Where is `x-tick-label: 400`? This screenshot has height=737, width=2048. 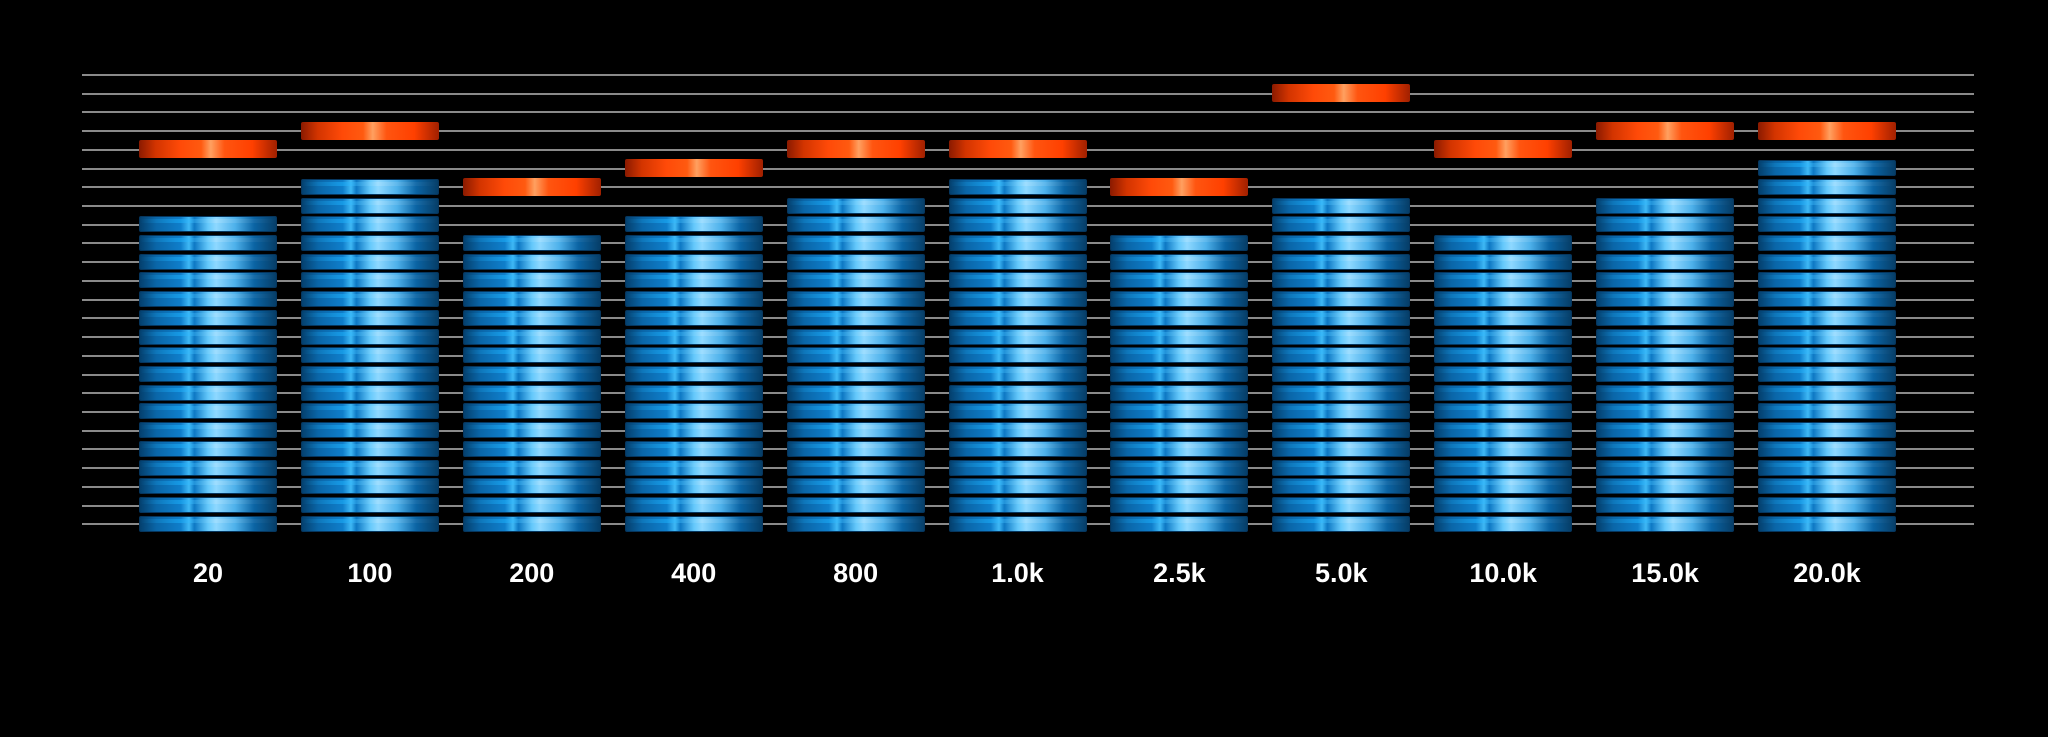 x-tick-label: 400 is located at coordinates (694, 573).